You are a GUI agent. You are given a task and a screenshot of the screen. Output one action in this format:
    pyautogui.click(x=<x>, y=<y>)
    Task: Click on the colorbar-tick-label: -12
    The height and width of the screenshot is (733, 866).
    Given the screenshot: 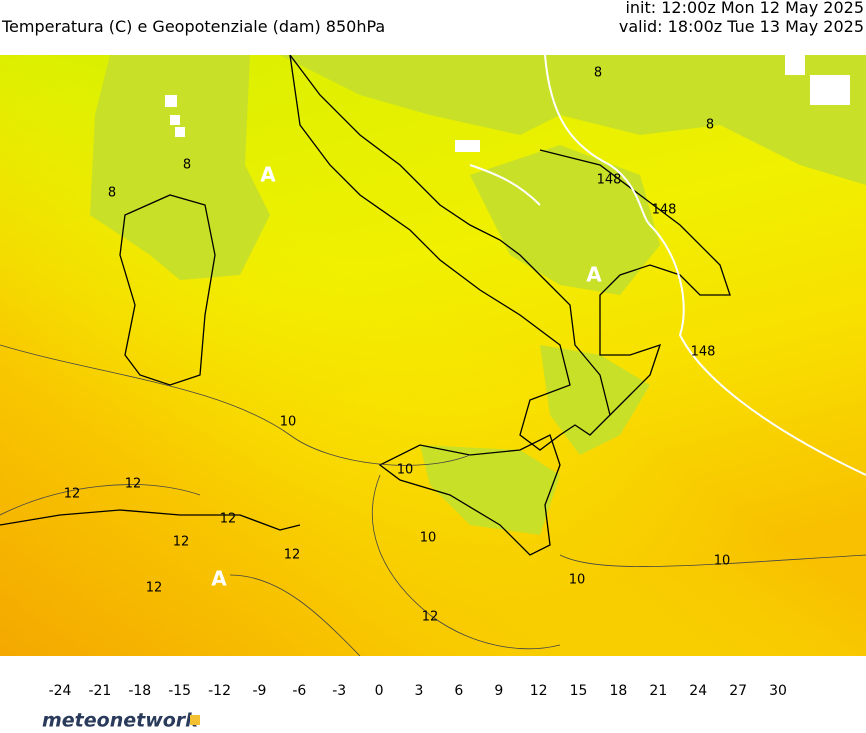 What is the action you would take?
    pyautogui.click(x=219, y=691)
    